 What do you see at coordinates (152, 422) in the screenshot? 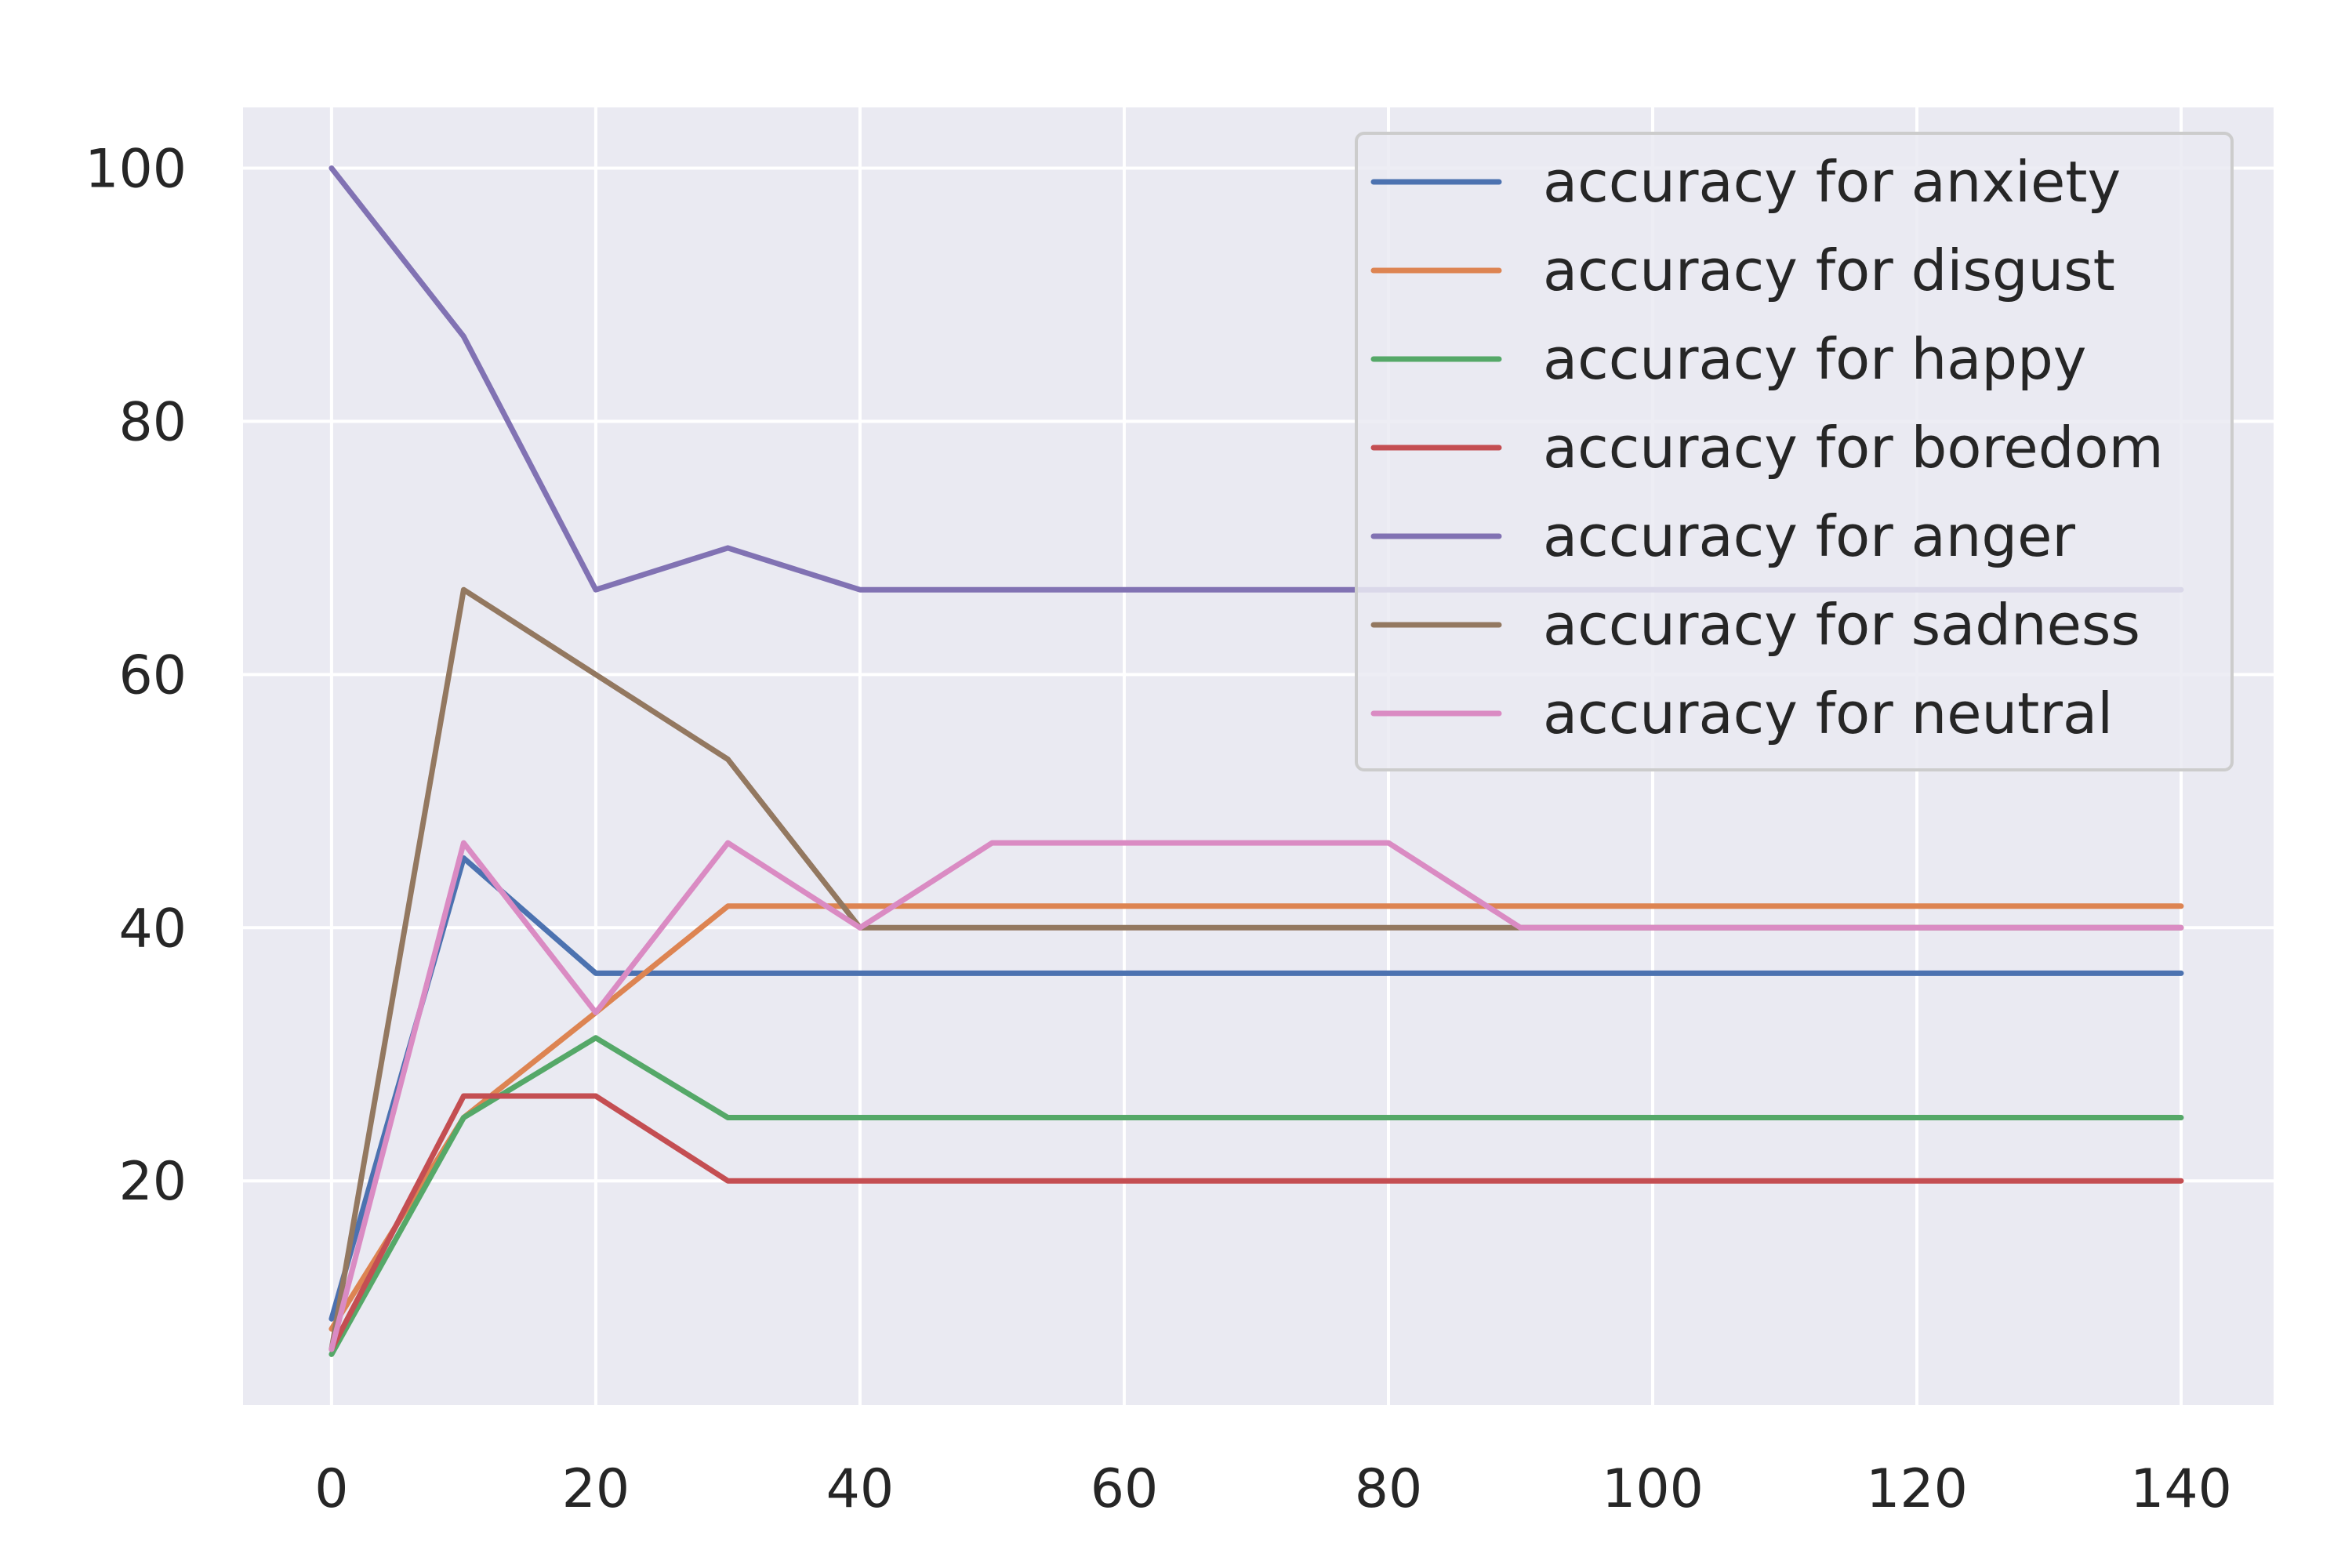
I see `y-tick-label: 80` at bounding box center [152, 422].